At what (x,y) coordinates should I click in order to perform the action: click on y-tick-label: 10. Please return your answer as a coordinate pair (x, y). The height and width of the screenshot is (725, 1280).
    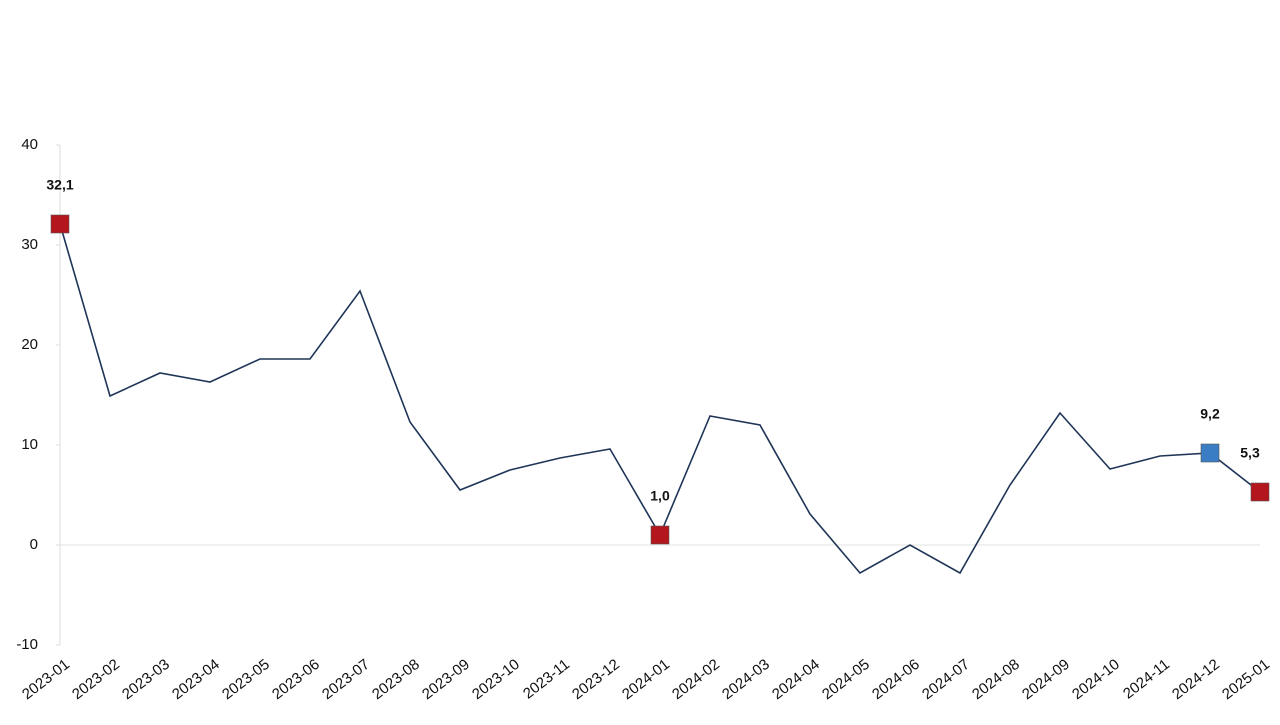
    Looking at the image, I should click on (29, 444).